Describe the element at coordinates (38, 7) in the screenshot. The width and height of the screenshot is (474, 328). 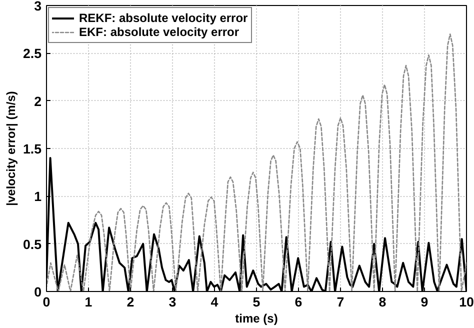
I see `y-tick-label: 3` at that location.